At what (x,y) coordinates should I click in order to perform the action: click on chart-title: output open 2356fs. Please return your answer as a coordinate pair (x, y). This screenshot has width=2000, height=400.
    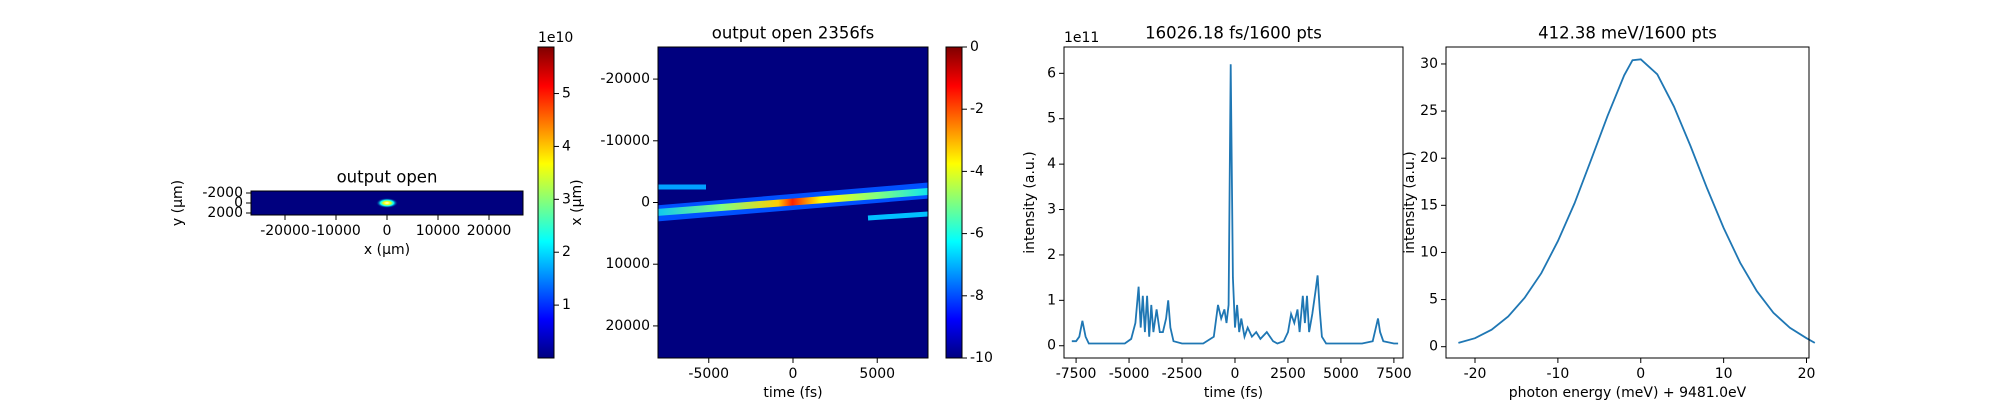
    Looking at the image, I should click on (793, 33).